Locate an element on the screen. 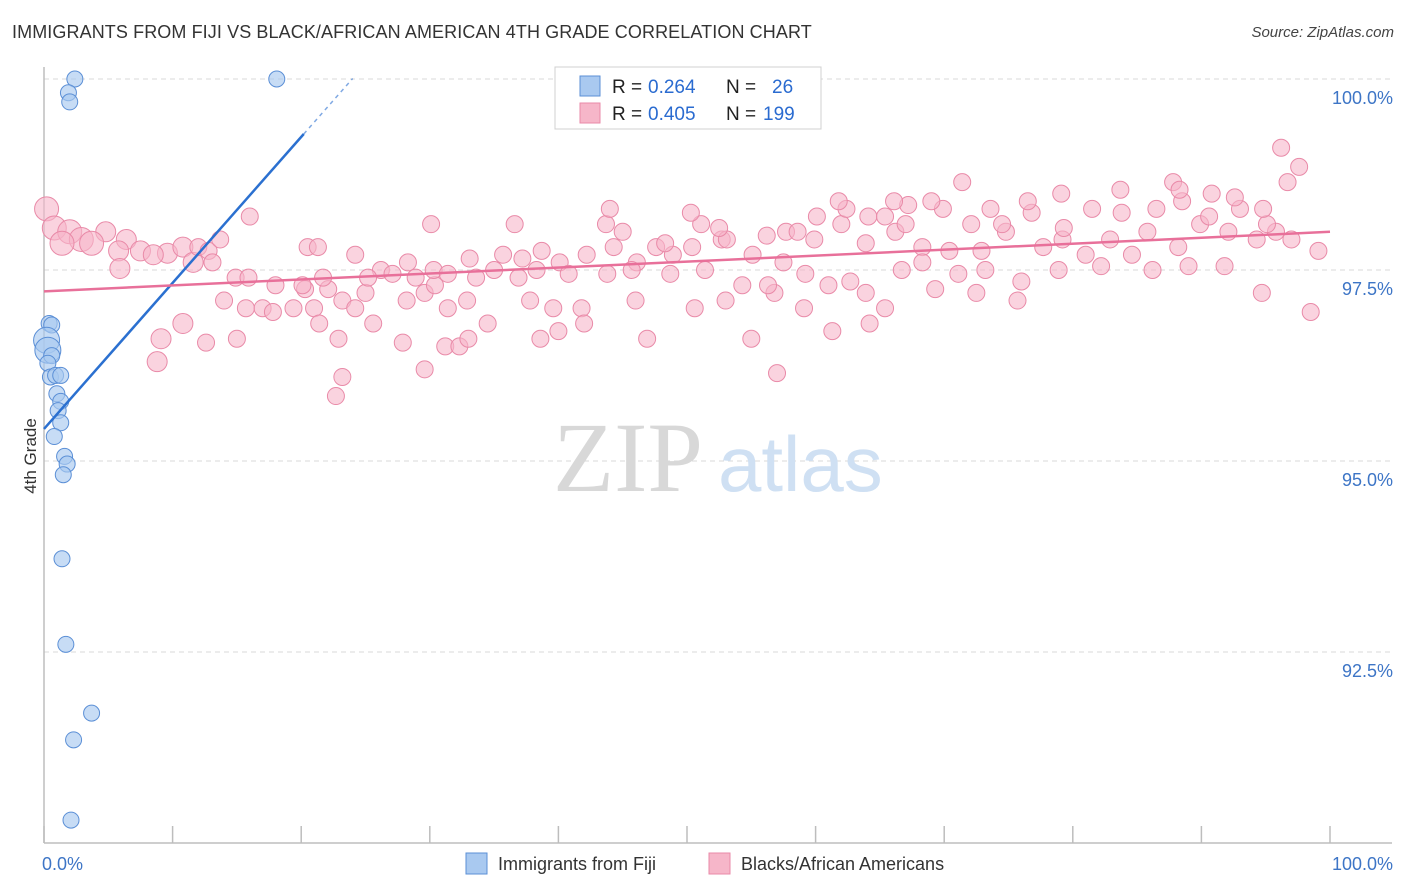 The width and height of the screenshot is (1406, 892). watermark-zip: ZIP is located at coordinates (628, 457).